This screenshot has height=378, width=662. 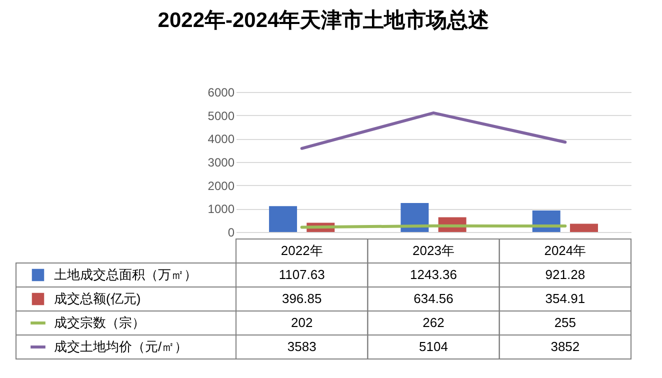 I want to click on data-label: 262, so click(x=433, y=322).